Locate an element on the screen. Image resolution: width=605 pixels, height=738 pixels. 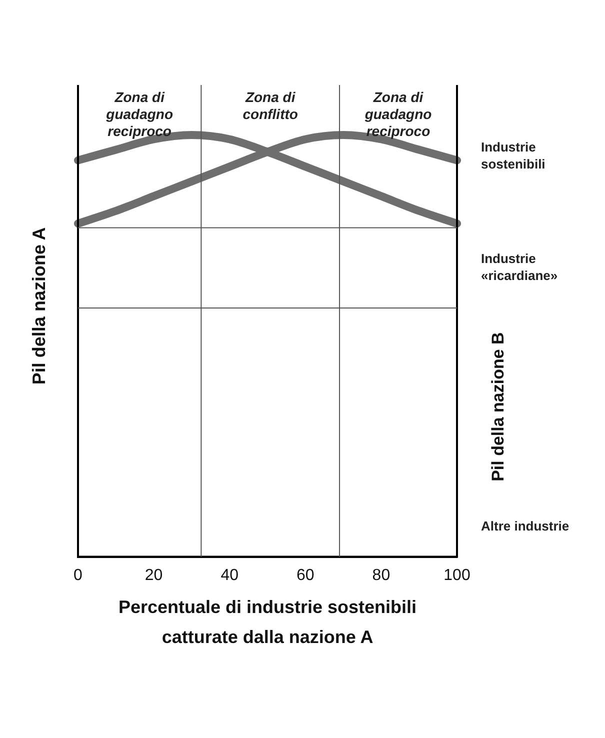
x-tick-label: 0 is located at coordinates (78, 575).